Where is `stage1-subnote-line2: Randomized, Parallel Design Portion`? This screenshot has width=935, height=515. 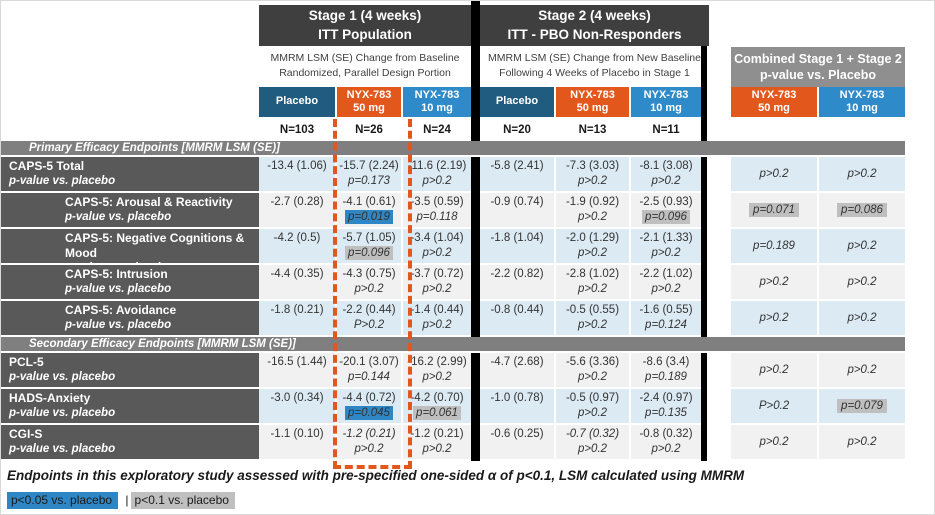 stage1-subnote-line2: Randomized, Parallel Design Portion is located at coordinates (365, 73).